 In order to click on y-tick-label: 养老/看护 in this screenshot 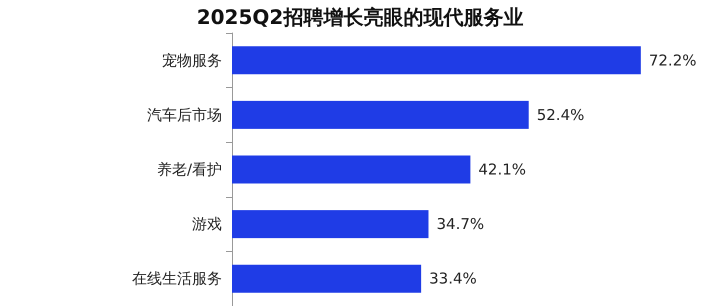, I will do `click(189, 169)`.